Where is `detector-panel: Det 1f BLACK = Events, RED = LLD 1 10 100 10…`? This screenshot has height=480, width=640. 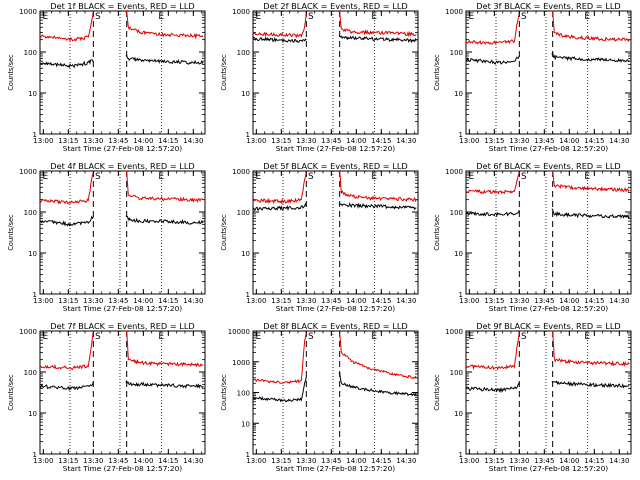
detector-panel: Det 1f BLACK = Events, RED = LLD 1 10 100 10… is located at coordinates (106, 80).